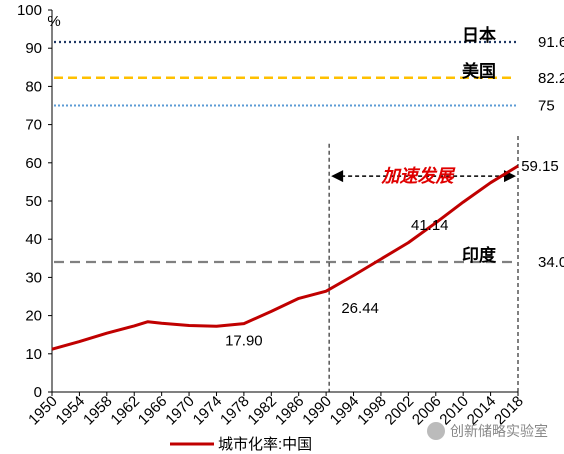 The image size is (564, 454). Describe the element at coordinates (419, 176) in the screenshot. I see `period-label: 加速发展` at that location.